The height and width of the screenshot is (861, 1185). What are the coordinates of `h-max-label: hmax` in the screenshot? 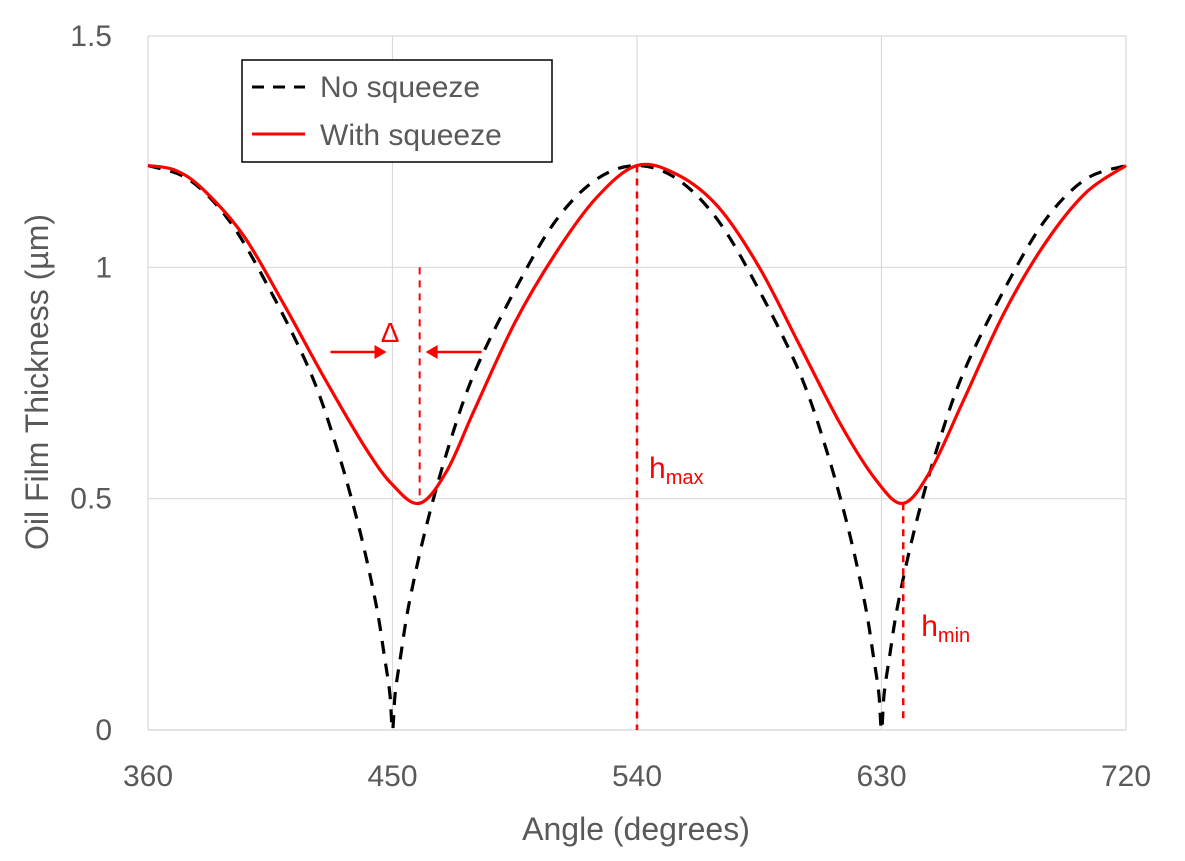 It's located at (676, 470).